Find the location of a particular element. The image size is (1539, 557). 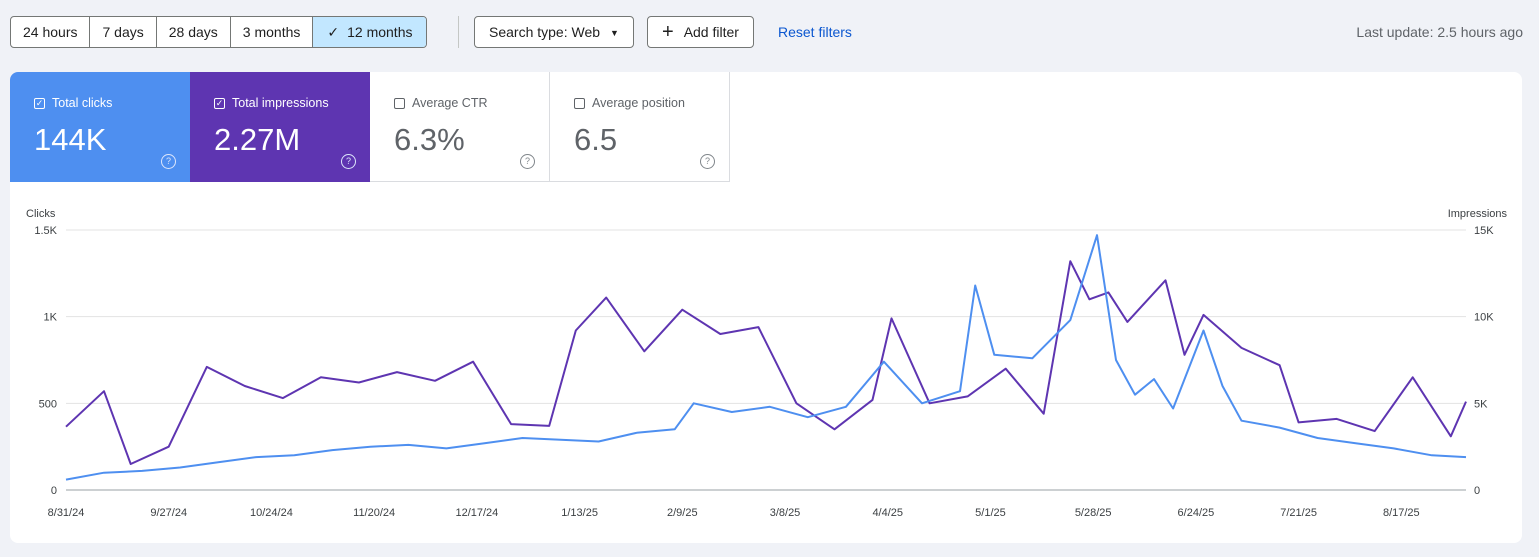

right-tick-label: 10K is located at coordinates (1484, 318).